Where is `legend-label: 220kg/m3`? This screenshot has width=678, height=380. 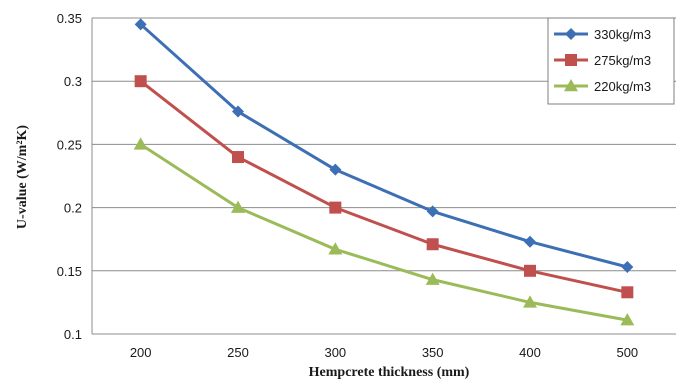 legend-label: 220kg/m3 is located at coordinates (622, 86).